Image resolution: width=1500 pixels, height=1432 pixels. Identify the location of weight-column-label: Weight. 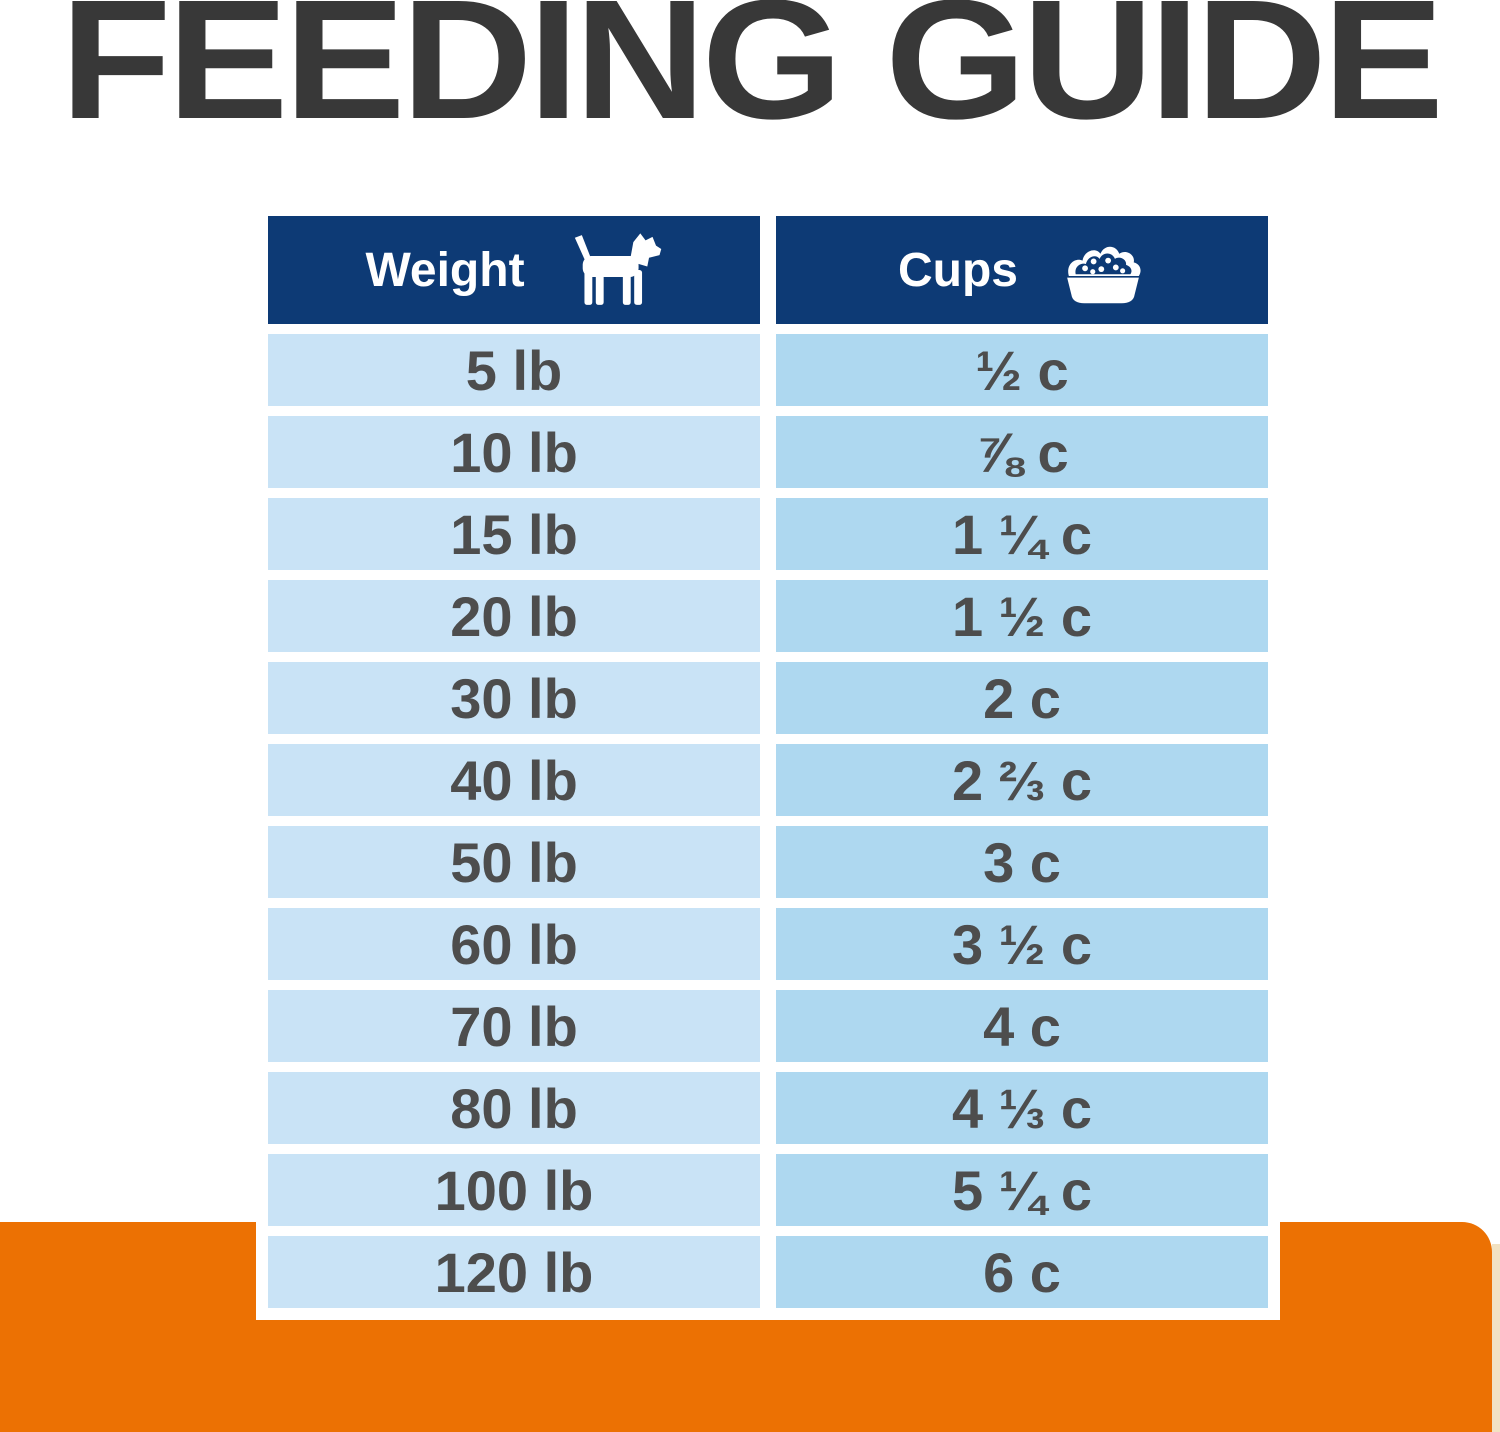
(445, 270).